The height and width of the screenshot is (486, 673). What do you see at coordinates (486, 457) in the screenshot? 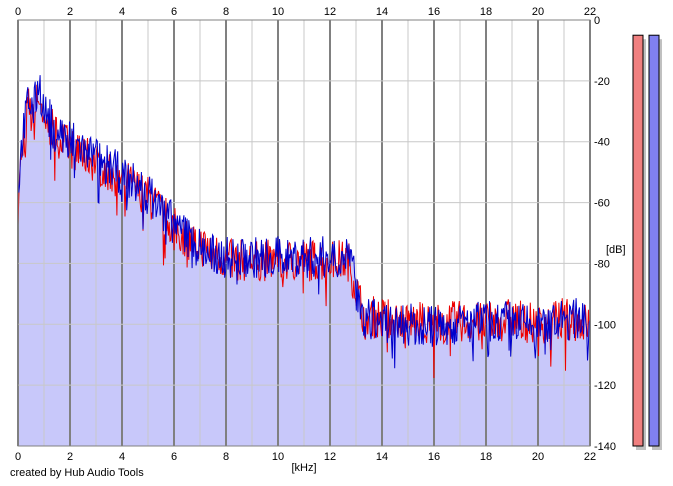
I see `x-tick-label-bottom: 18` at bounding box center [486, 457].